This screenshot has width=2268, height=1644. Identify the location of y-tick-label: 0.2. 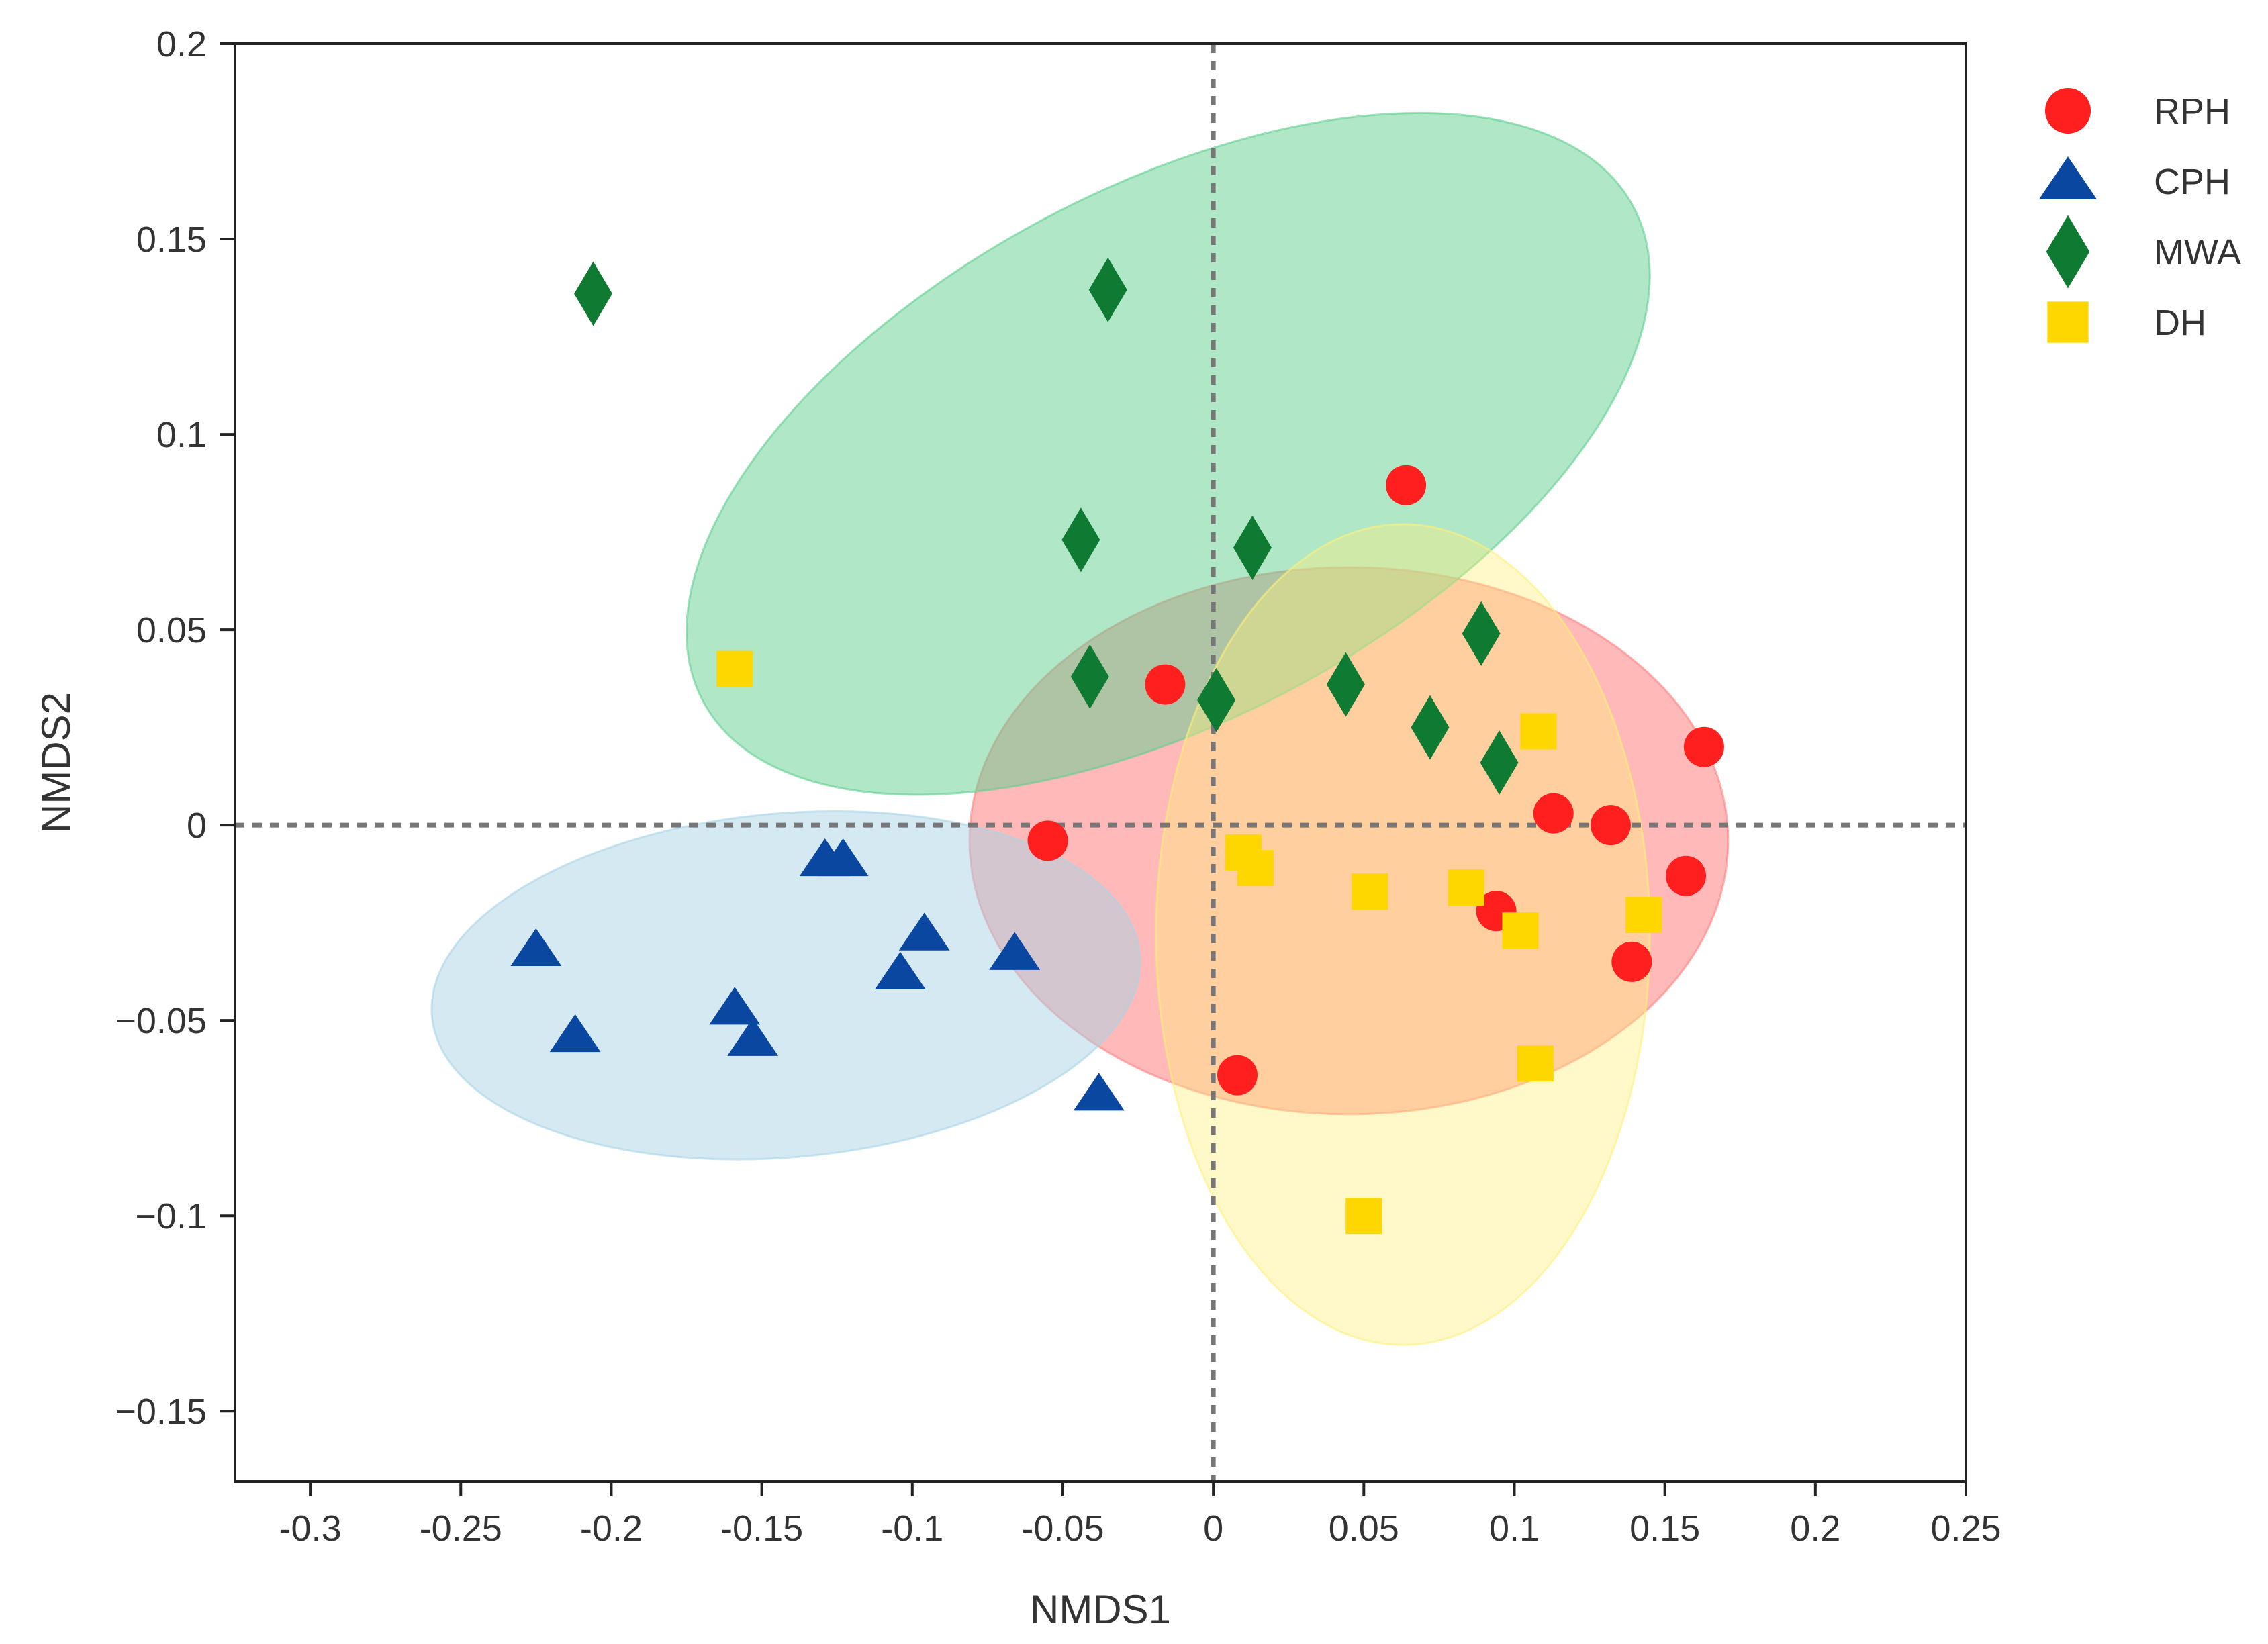
(181, 44).